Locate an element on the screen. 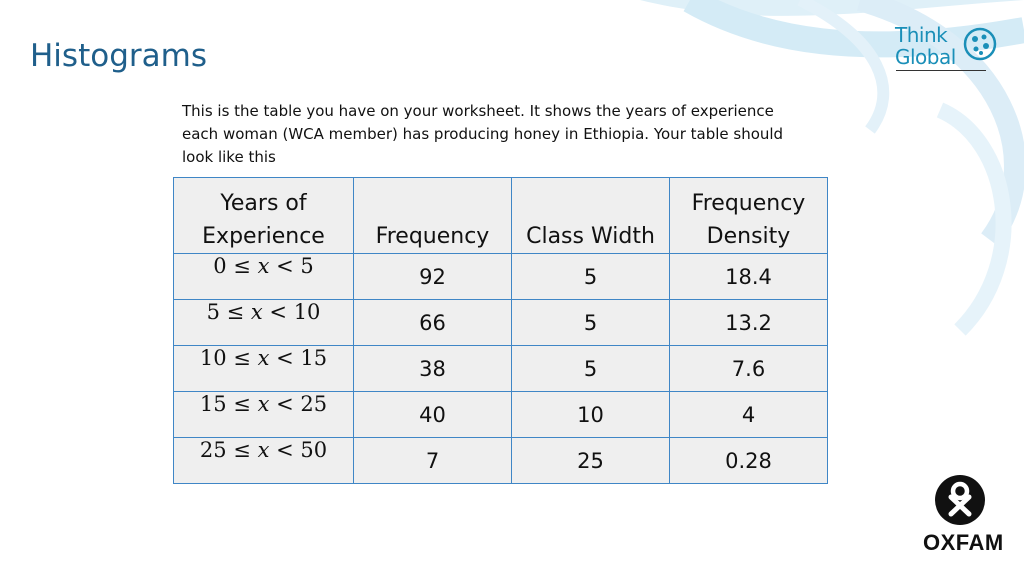  oxfam-wordmark: OXFAM is located at coordinates (963, 542).